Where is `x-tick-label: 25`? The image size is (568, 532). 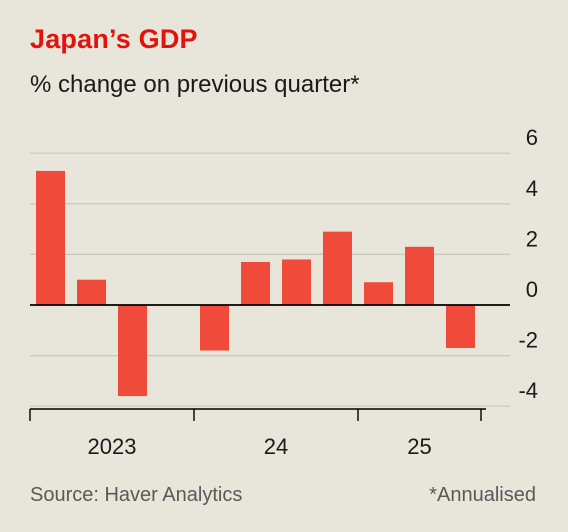 x-tick-label: 25 is located at coordinates (419, 446).